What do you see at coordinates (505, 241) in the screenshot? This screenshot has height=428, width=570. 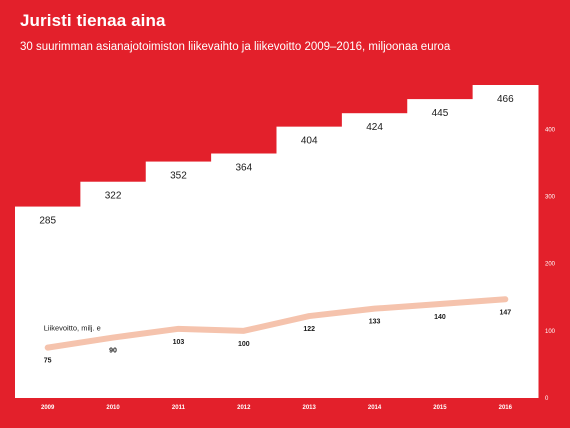 I see `revenue-bar-2016` at bounding box center [505, 241].